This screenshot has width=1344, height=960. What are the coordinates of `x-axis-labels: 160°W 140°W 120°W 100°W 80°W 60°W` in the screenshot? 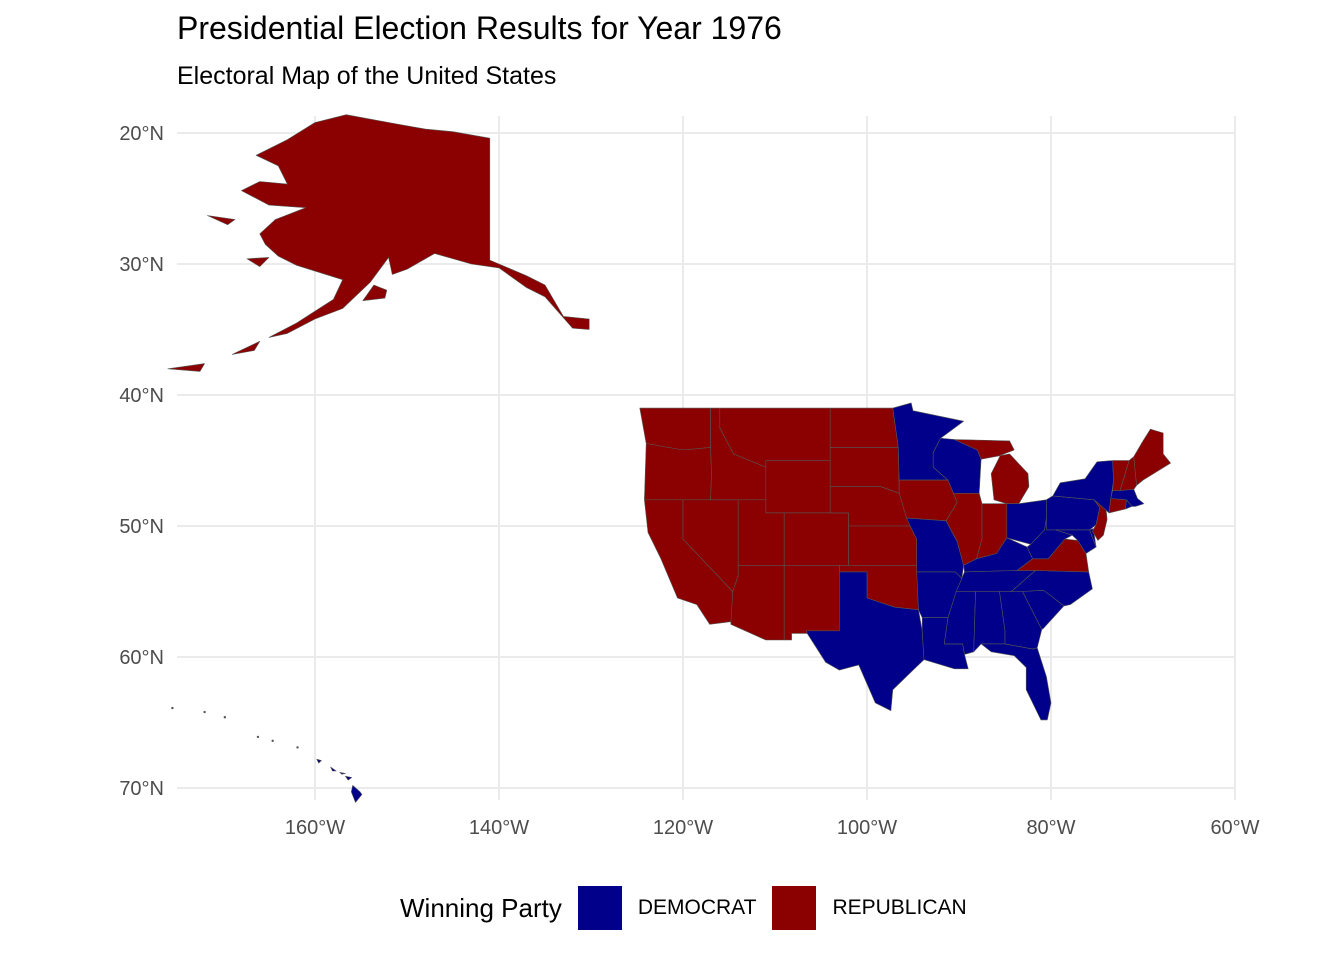 It's located at (772, 828).